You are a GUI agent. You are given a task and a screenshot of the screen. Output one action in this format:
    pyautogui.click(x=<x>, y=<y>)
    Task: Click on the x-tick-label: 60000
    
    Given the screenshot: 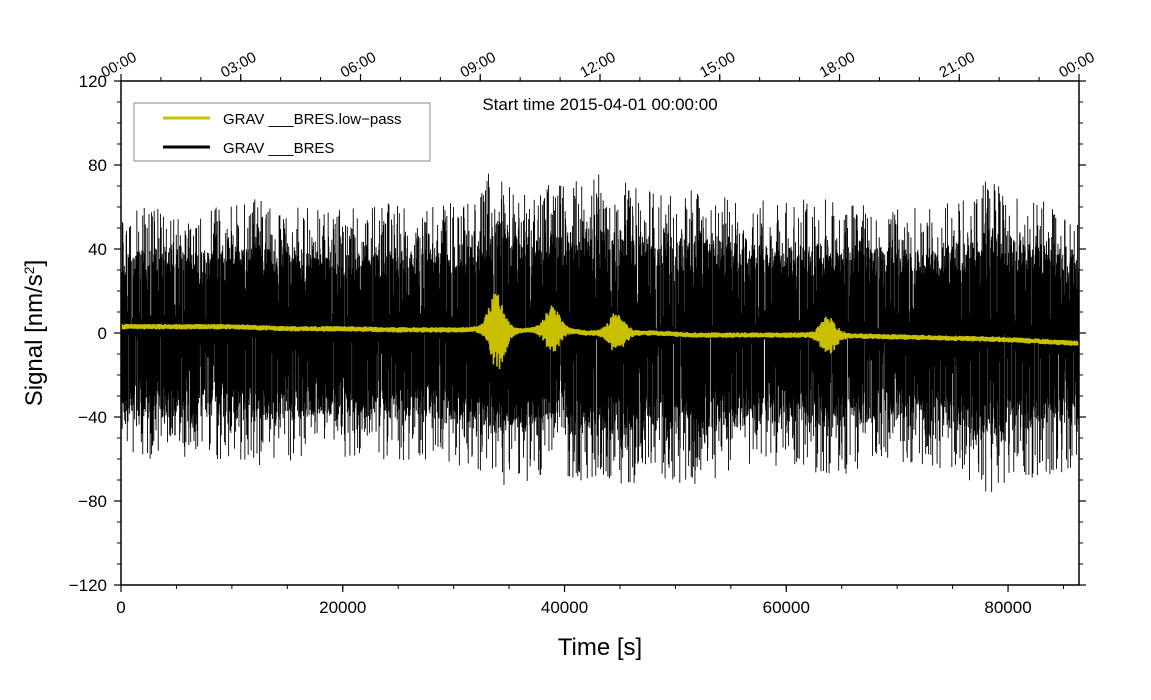 What is the action you would take?
    pyautogui.click(x=786, y=607)
    